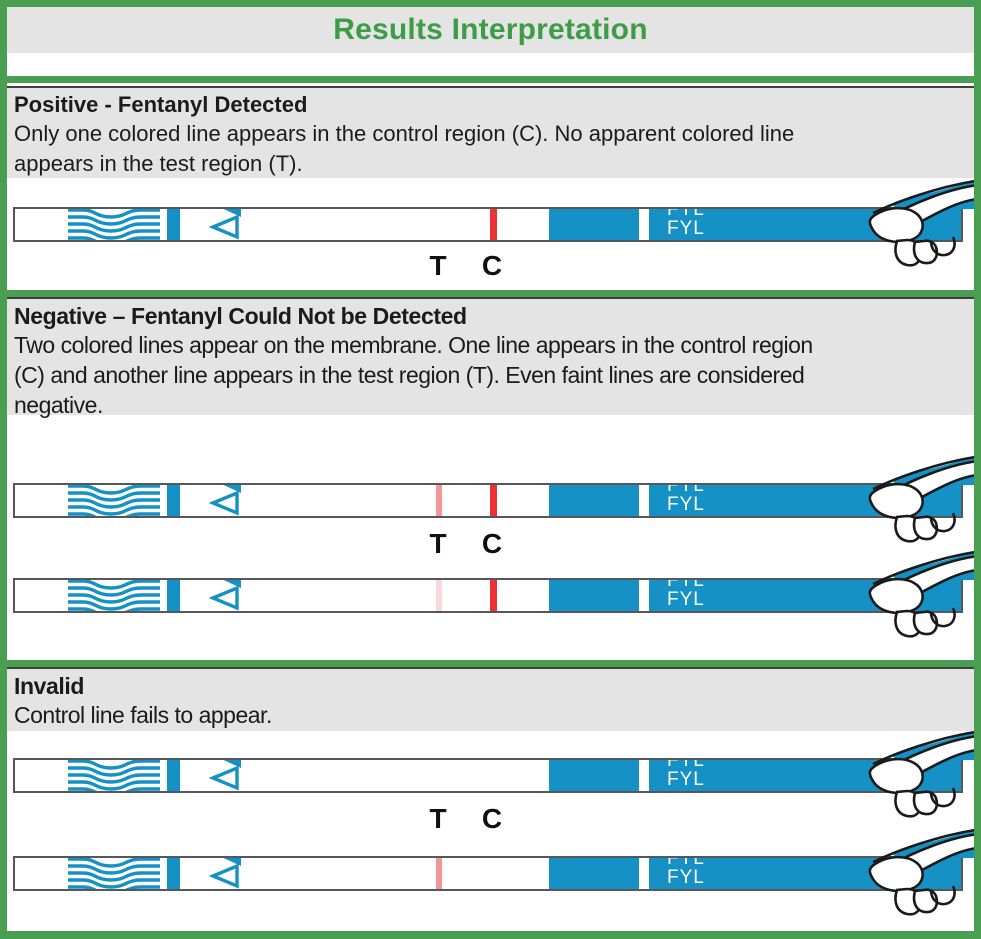  I want to click on test-strip-positive: FYL FYL, so click(488, 224).